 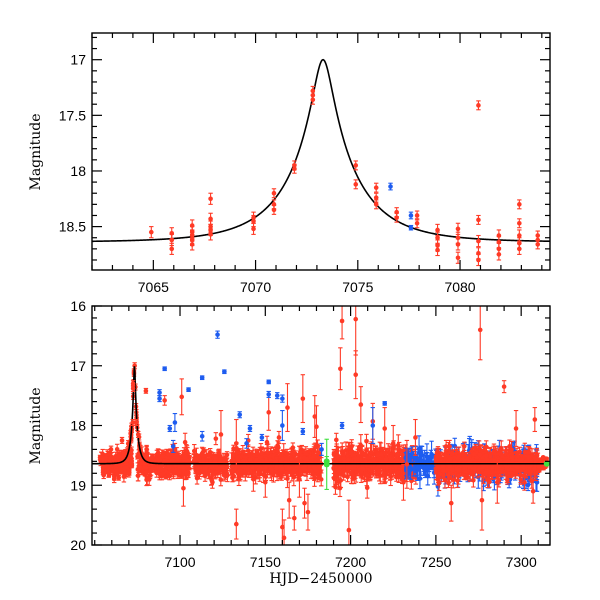 I want to click on top-x-tick-label: 7075, so click(x=357, y=287).